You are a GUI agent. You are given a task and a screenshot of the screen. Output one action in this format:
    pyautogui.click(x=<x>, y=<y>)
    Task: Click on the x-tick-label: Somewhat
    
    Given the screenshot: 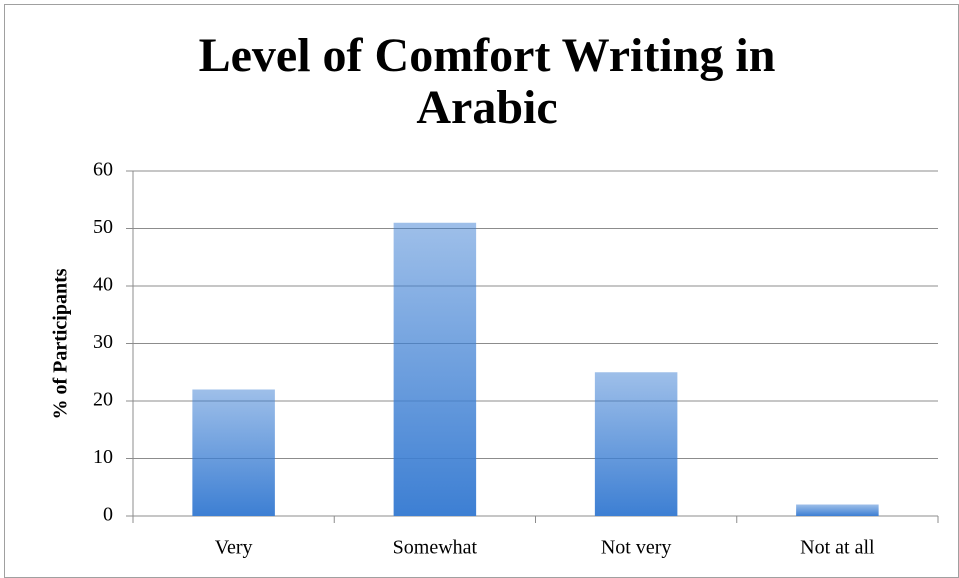 What is the action you would take?
    pyautogui.click(x=435, y=548)
    